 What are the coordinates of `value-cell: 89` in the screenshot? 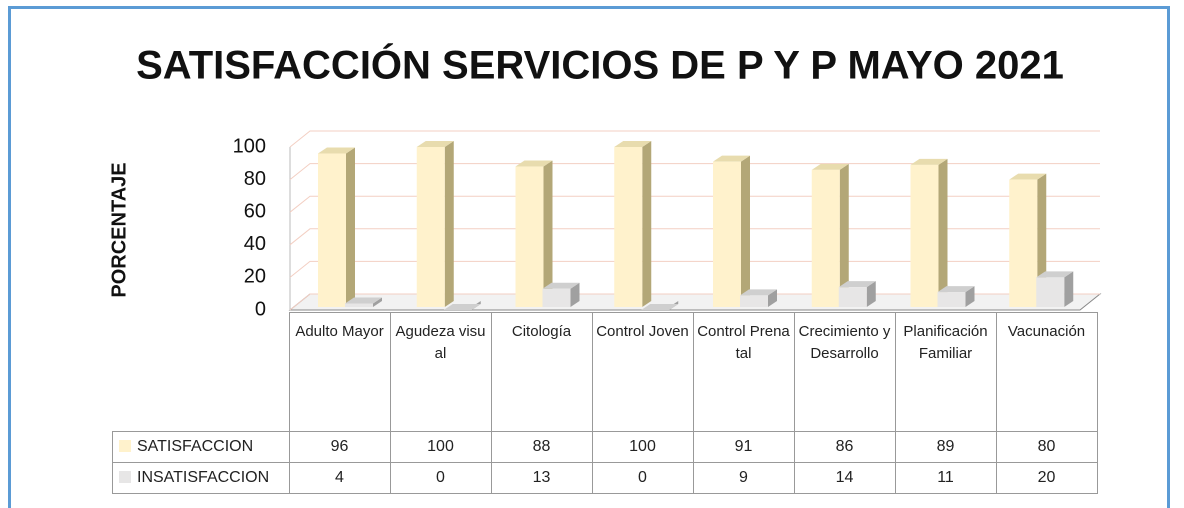 It's located at (945, 447).